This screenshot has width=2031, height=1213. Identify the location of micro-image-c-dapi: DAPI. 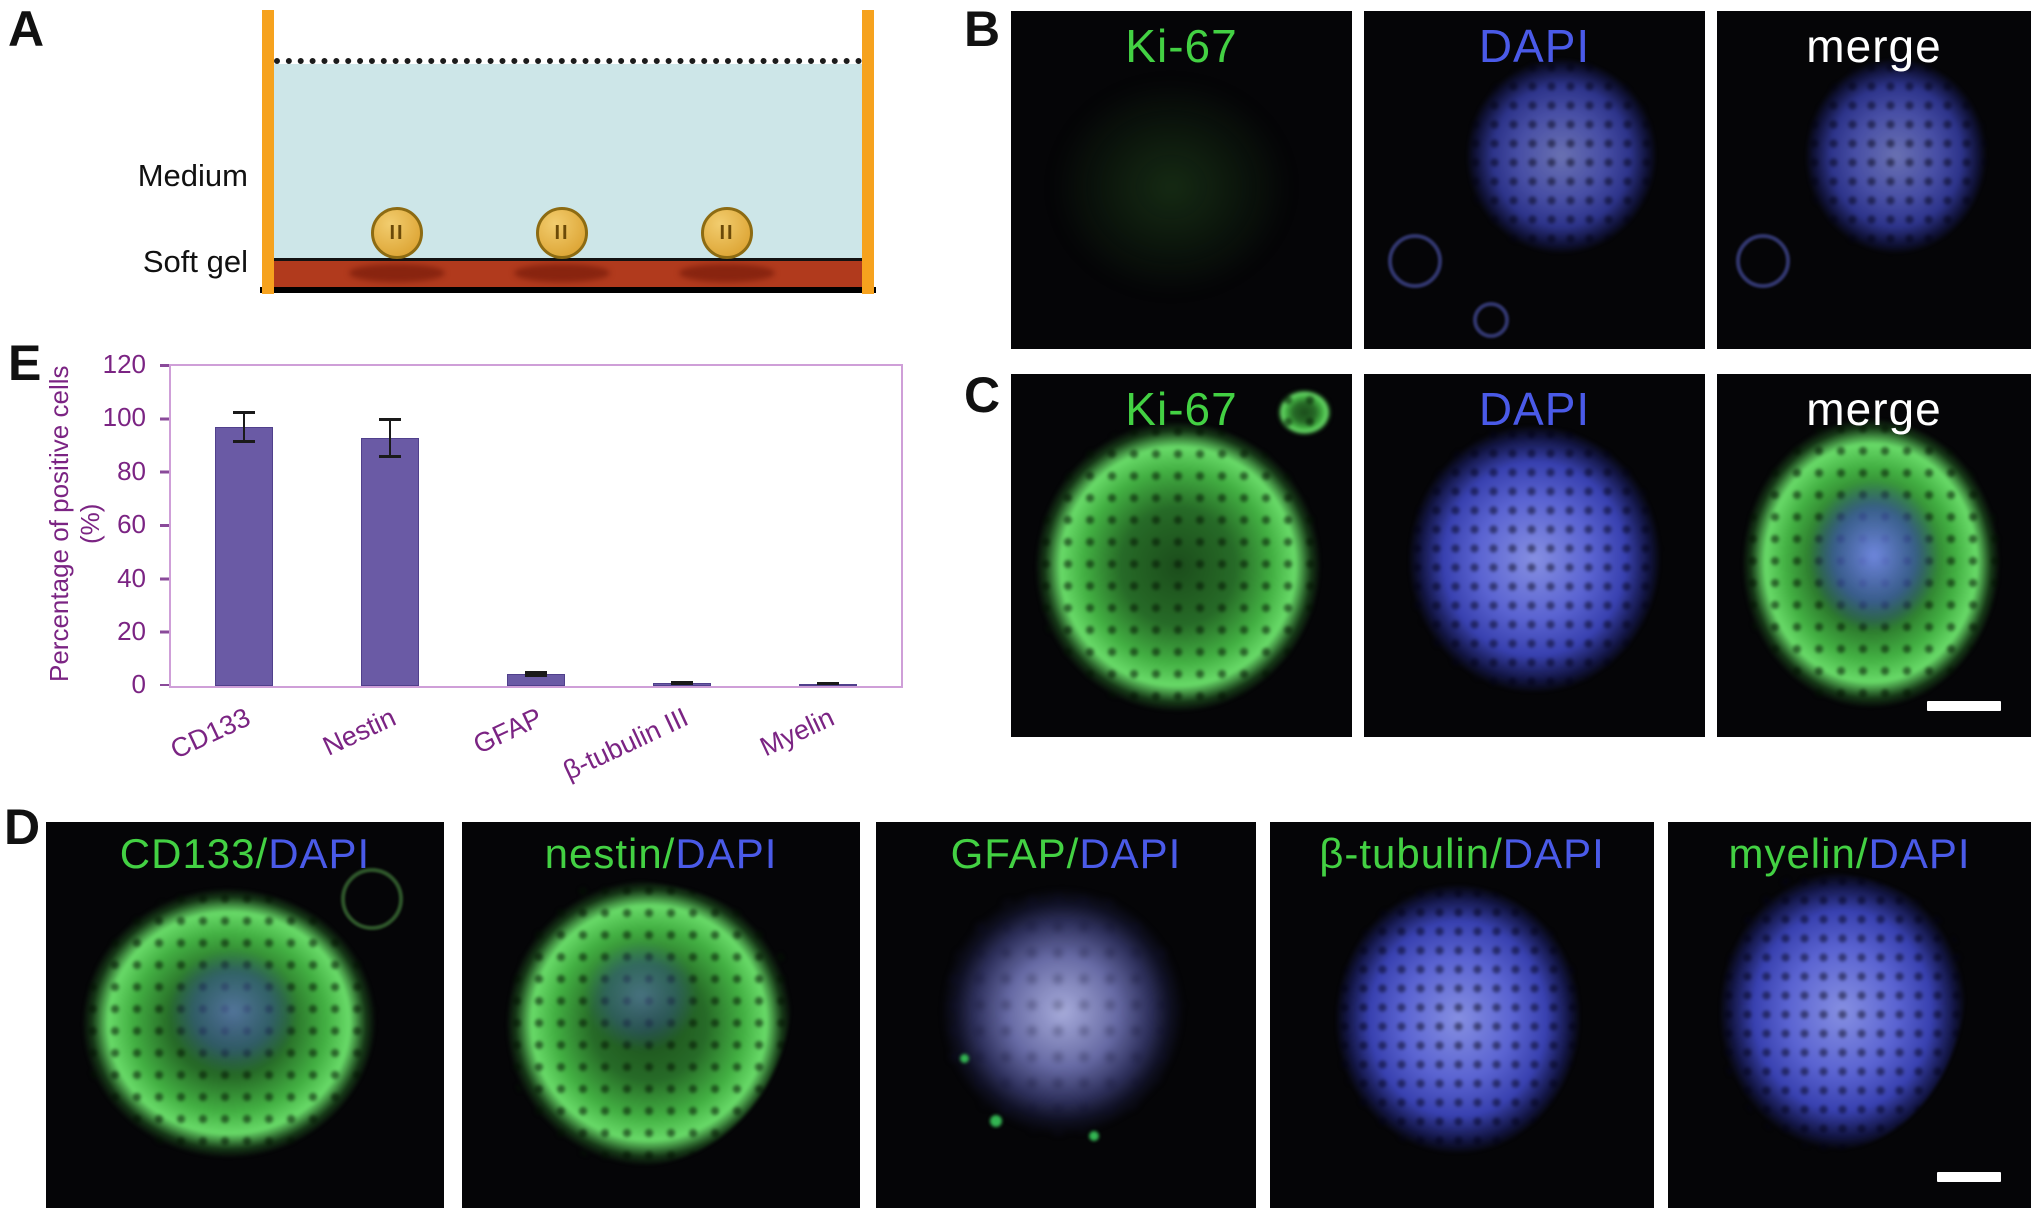
(1534, 555).